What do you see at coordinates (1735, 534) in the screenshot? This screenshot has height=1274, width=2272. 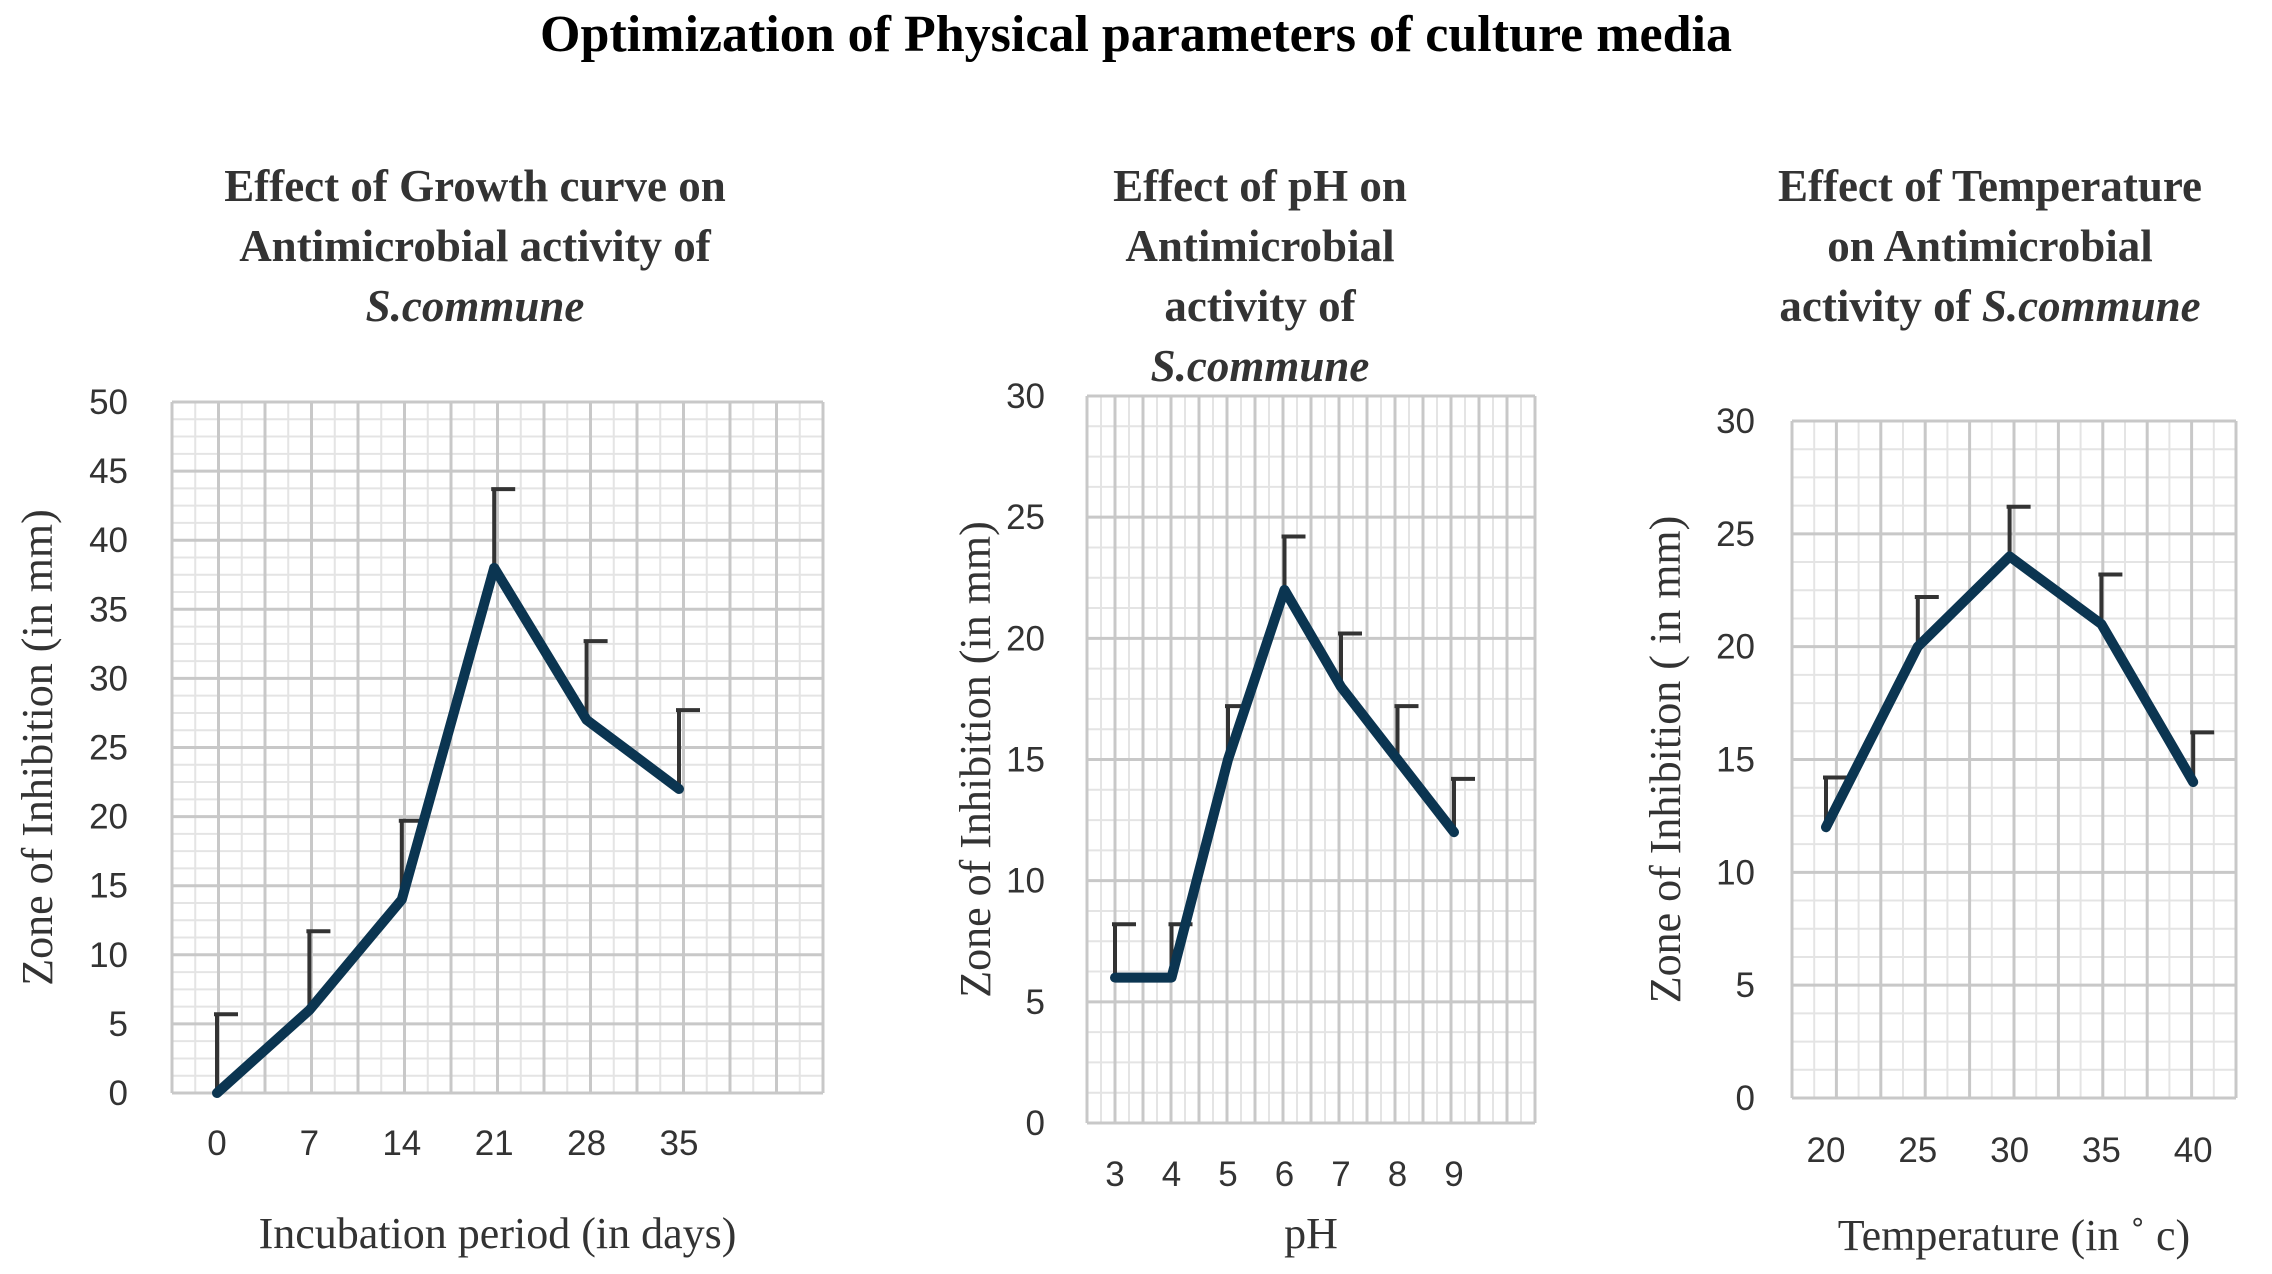 I see `chart-3-y-tick-label: 25` at bounding box center [1735, 534].